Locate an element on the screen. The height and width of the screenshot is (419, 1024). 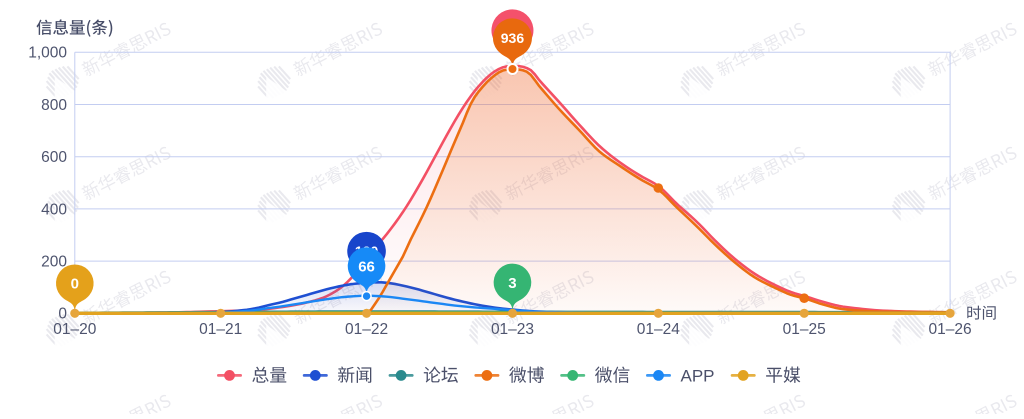
svg-text: 600 is located at coordinates (54, 157).